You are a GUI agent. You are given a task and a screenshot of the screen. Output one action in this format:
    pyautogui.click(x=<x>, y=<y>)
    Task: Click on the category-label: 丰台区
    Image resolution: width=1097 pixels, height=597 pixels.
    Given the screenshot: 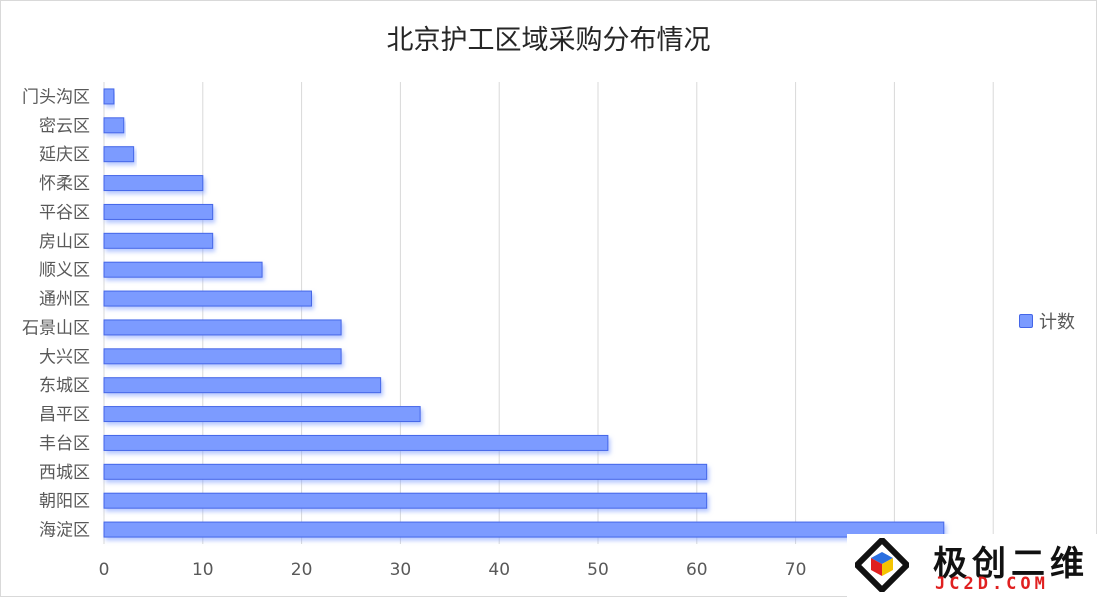 What is the action you would take?
    pyautogui.click(x=64, y=444)
    